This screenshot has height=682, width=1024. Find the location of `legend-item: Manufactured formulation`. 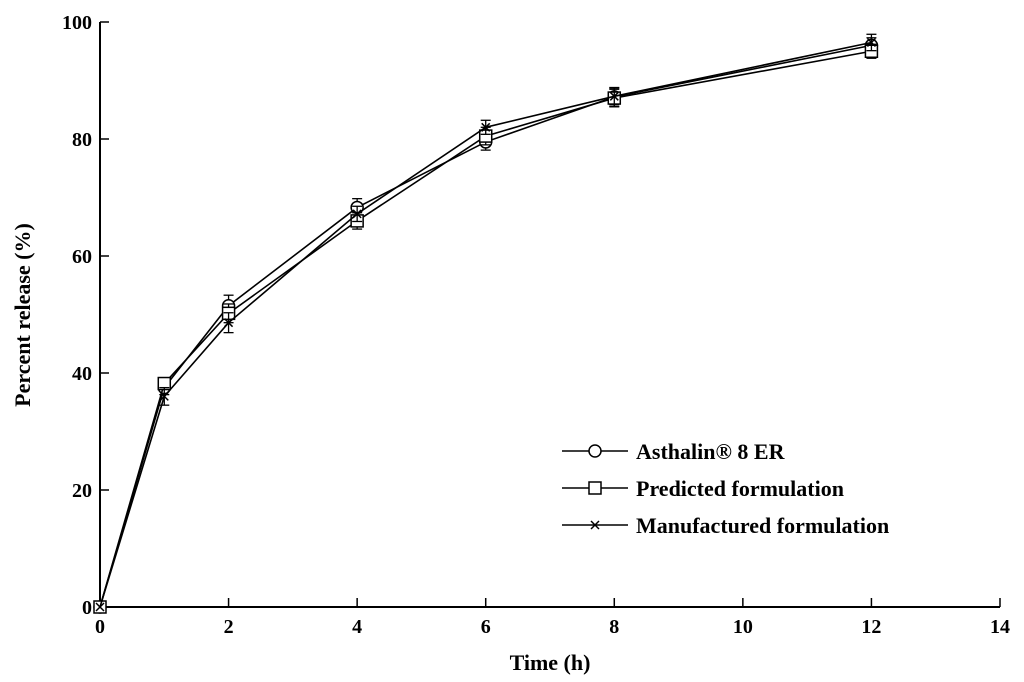

legend-item: Manufactured formulation is located at coordinates (725, 525).